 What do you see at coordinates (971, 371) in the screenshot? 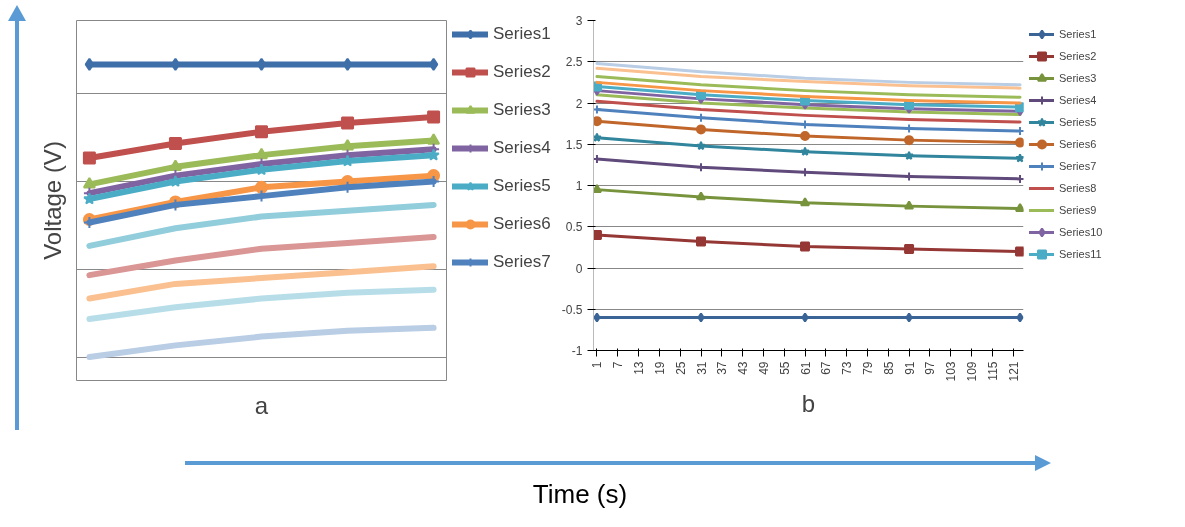
I see `x-tick-label: 109` at bounding box center [971, 371].